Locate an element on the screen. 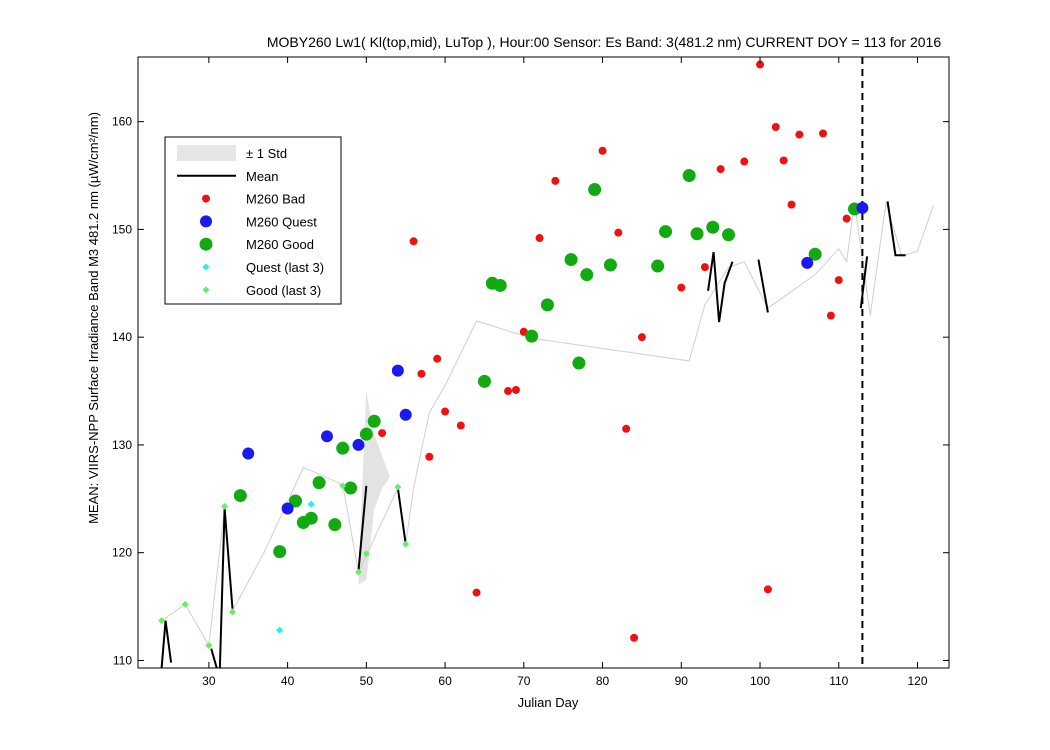 This screenshot has height=750, width=1050. x-tick-label: 60 is located at coordinates (445, 681).